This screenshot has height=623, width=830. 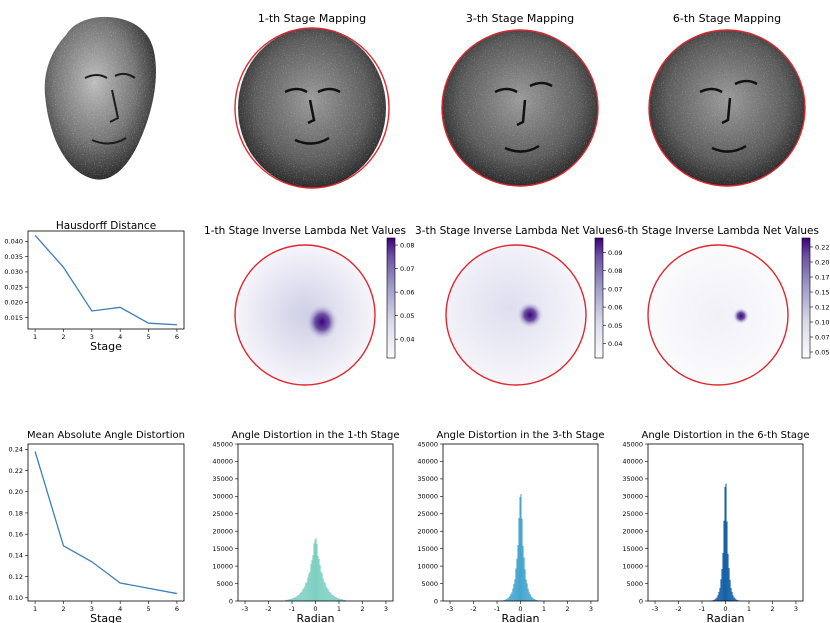 I want to click on colorbar-tick-label: 0.175, so click(x=822, y=278).